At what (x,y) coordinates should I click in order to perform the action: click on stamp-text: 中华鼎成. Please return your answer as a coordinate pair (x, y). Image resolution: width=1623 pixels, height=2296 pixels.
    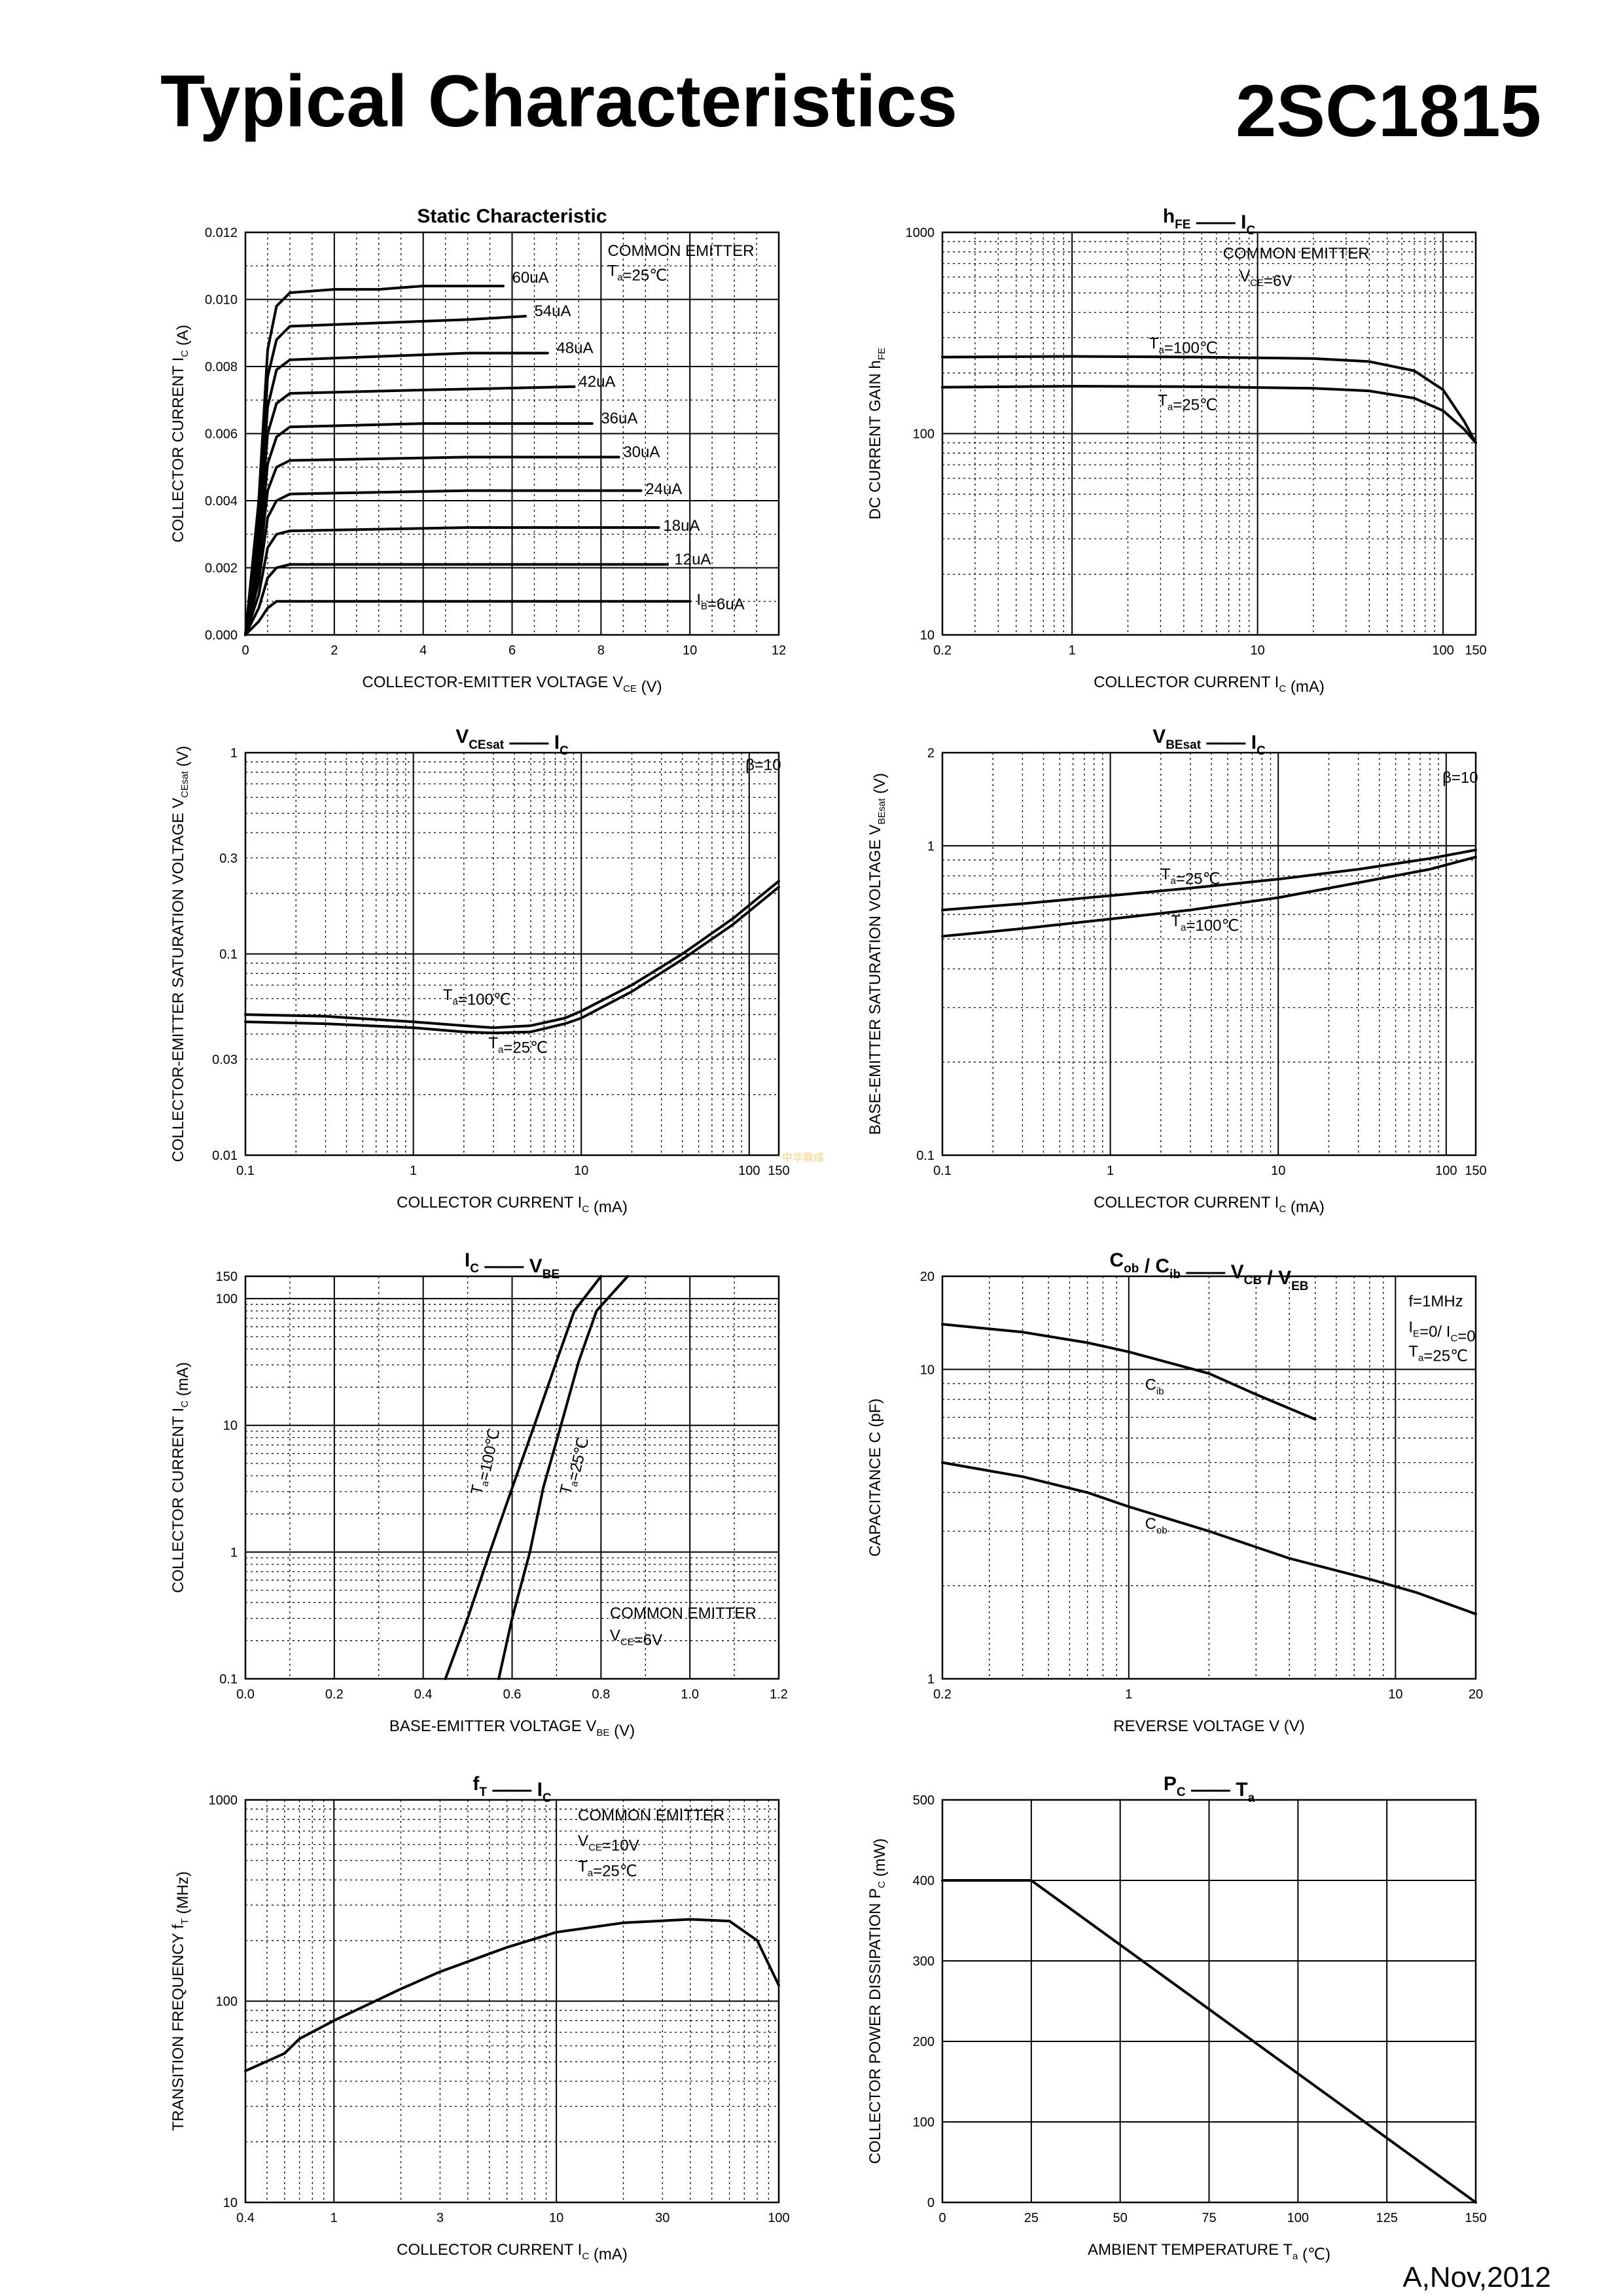
    Looking at the image, I should click on (803, 1158).